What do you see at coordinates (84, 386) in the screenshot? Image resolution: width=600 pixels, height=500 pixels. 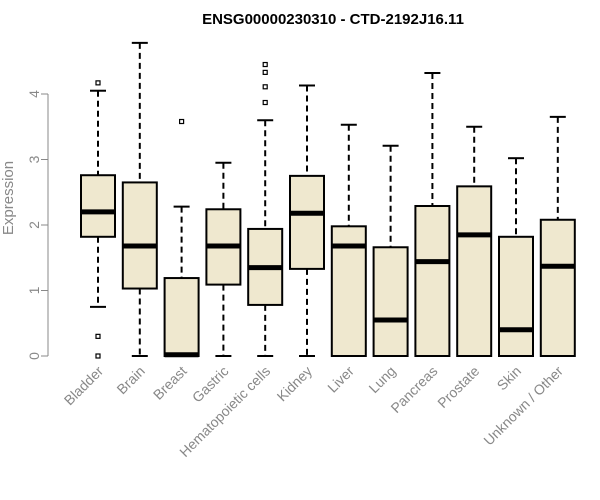 I see `x-tick-label: Bladder` at bounding box center [84, 386].